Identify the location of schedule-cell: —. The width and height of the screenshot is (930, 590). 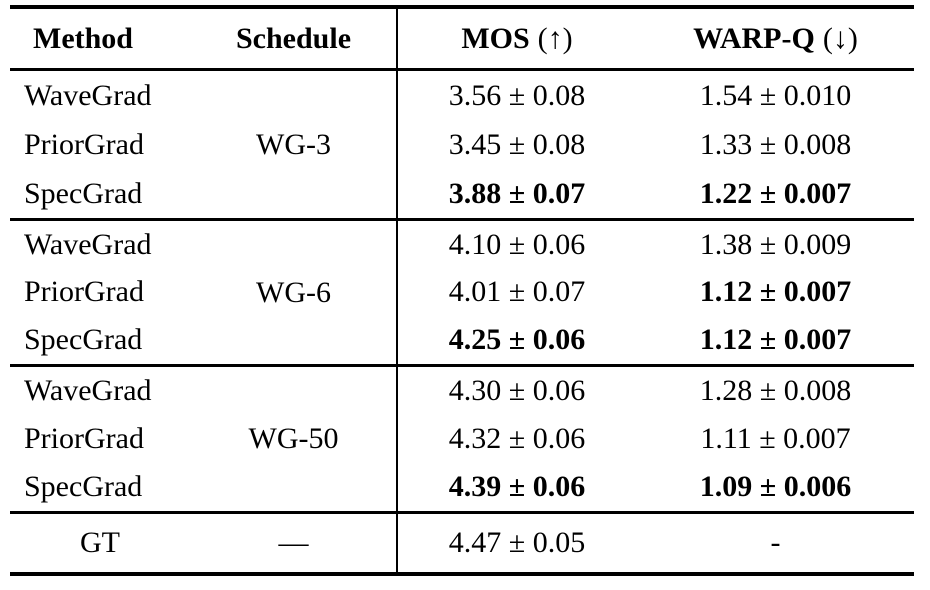
(293, 542).